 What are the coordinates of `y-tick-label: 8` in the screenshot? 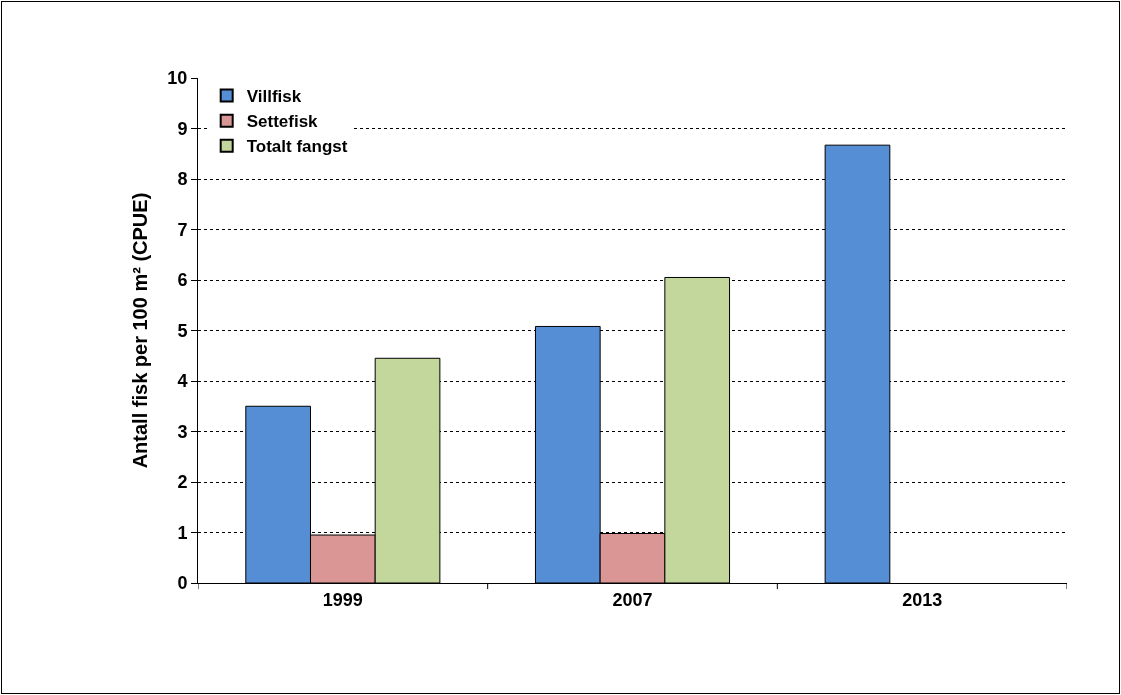 It's located at (182, 179).